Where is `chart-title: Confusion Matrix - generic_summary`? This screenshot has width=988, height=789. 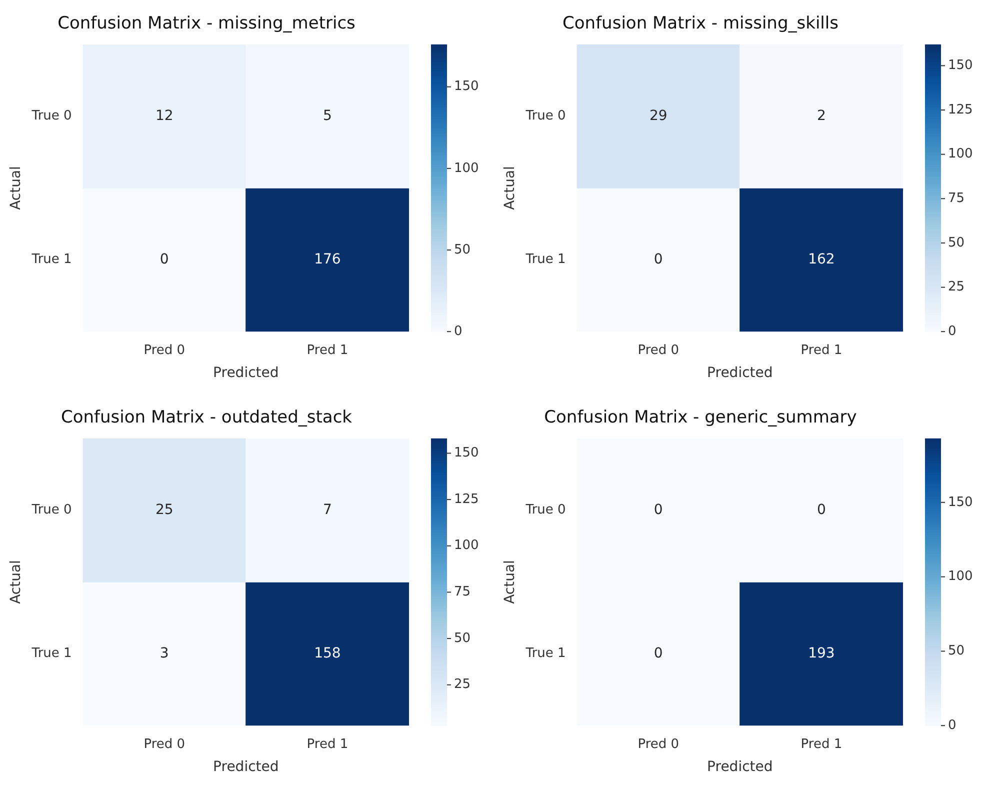
chart-title: Confusion Matrix - generic_summary is located at coordinates (700, 418).